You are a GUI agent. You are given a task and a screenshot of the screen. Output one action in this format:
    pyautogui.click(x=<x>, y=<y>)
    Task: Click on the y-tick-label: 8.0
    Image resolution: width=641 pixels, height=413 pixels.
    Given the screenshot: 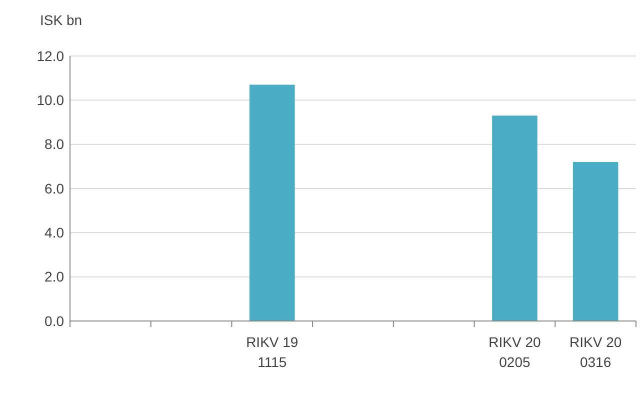 What is the action you would take?
    pyautogui.click(x=54, y=144)
    